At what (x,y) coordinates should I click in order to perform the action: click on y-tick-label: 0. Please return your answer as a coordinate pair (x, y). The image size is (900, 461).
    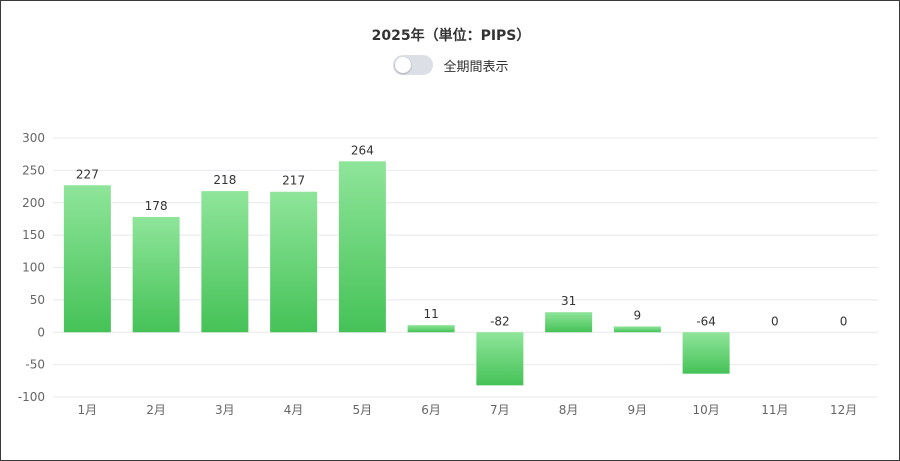
    Looking at the image, I should click on (41, 332).